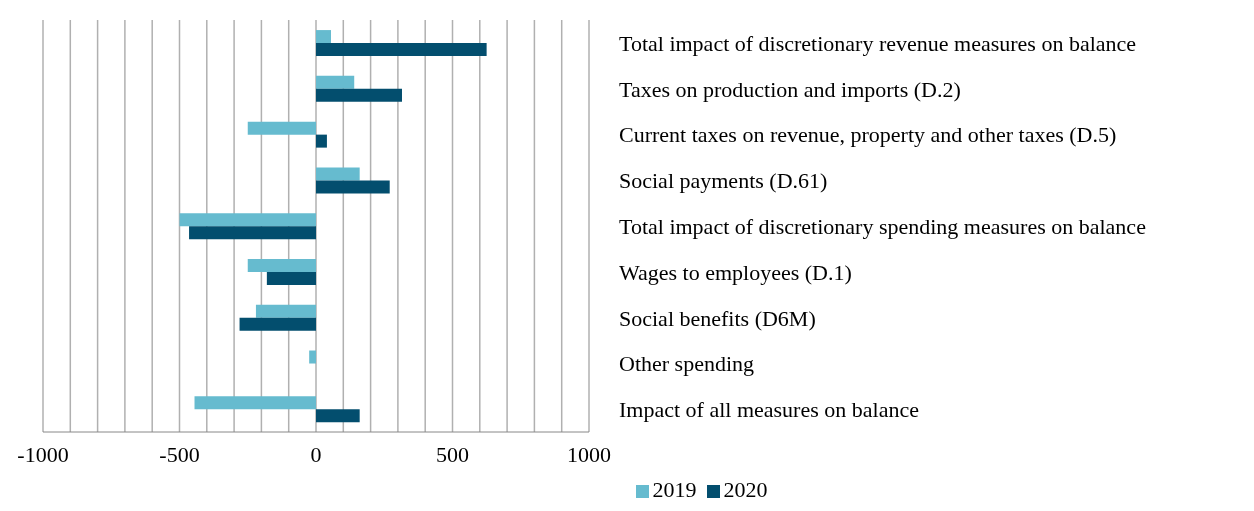 The height and width of the screenshot is (511, 1254). What do you see at coordinates (717, 318) in the screenshot?
I see `y-tick-label: Social benefits (D6M)` at bounding box center [717, 318].